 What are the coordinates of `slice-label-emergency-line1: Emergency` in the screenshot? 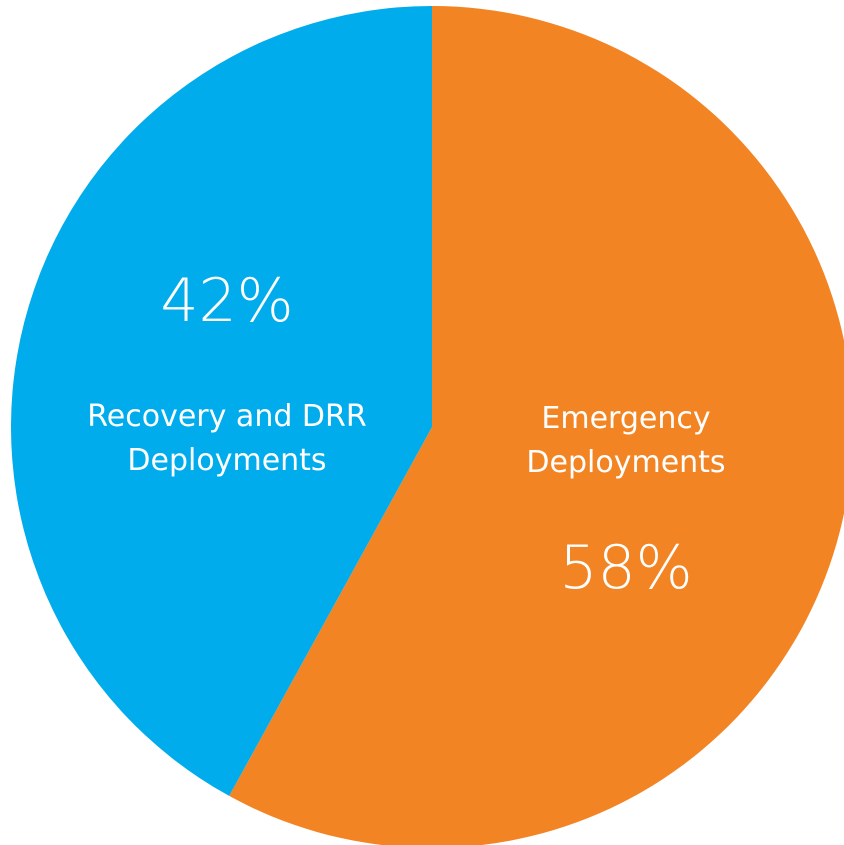 It's located at (625, 418).